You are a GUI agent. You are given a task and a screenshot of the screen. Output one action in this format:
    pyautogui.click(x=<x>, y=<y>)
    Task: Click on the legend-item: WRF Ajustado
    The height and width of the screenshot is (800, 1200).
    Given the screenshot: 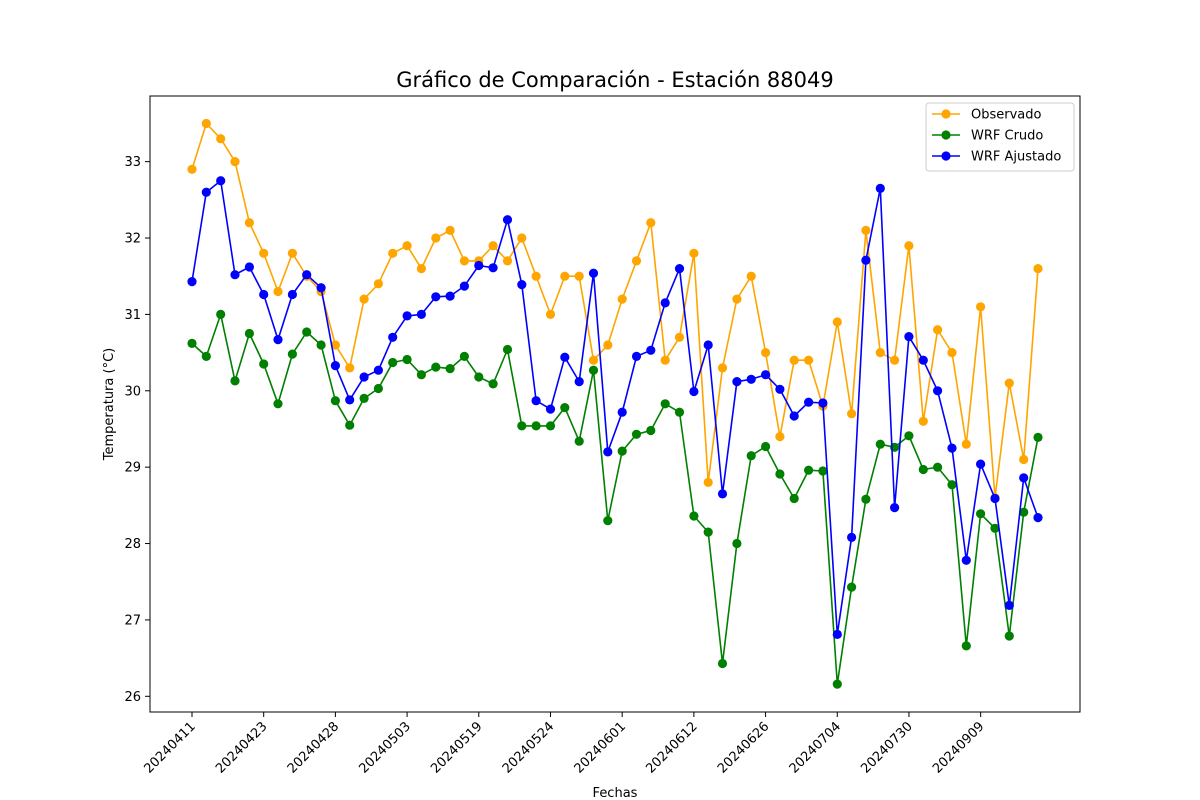 What is the action you would take?
    pyautogui.click(x=996, y=157)
    